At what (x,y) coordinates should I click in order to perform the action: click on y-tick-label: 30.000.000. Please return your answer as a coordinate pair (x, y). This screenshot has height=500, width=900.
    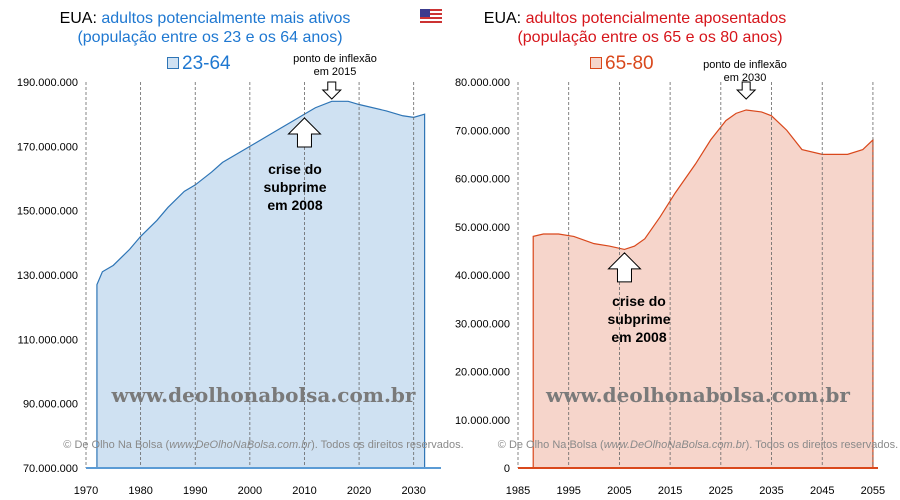
    Looking at the image, I should click on (482, 324).